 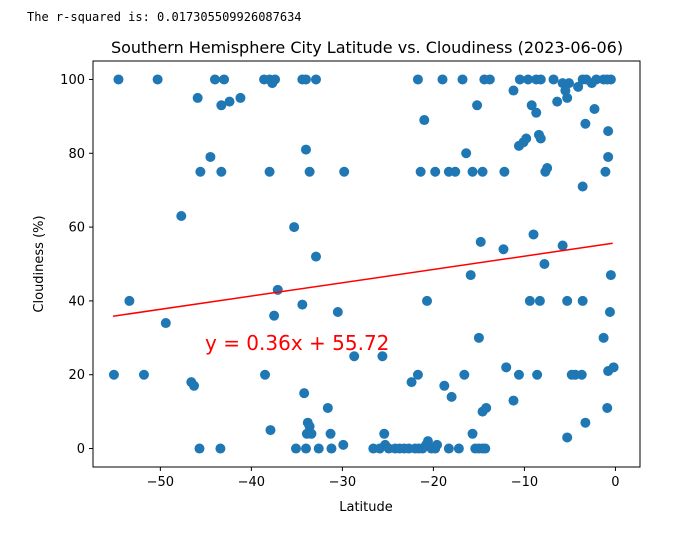 What do you see at coordinates (76, 375) in the screenshot?
I see `y-tick-label: 20` at bounding box center [76, 375].